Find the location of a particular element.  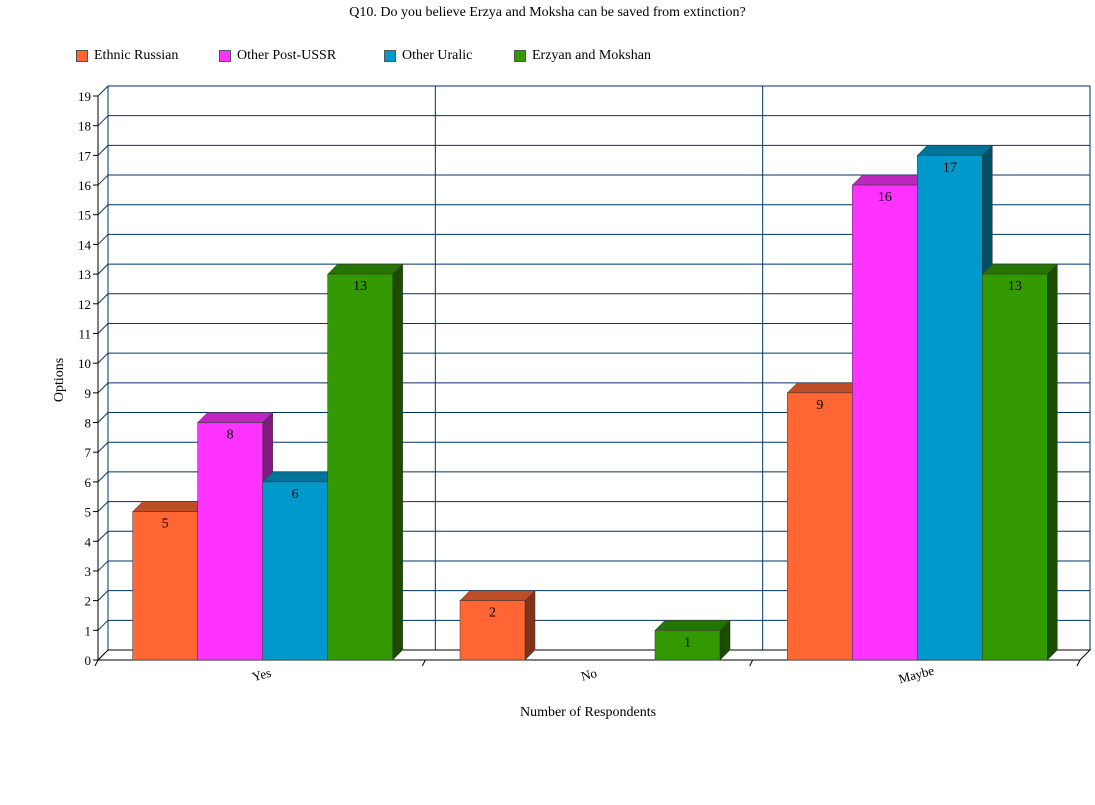

y-tick-label: 9 is located at coordinates (88, 393).